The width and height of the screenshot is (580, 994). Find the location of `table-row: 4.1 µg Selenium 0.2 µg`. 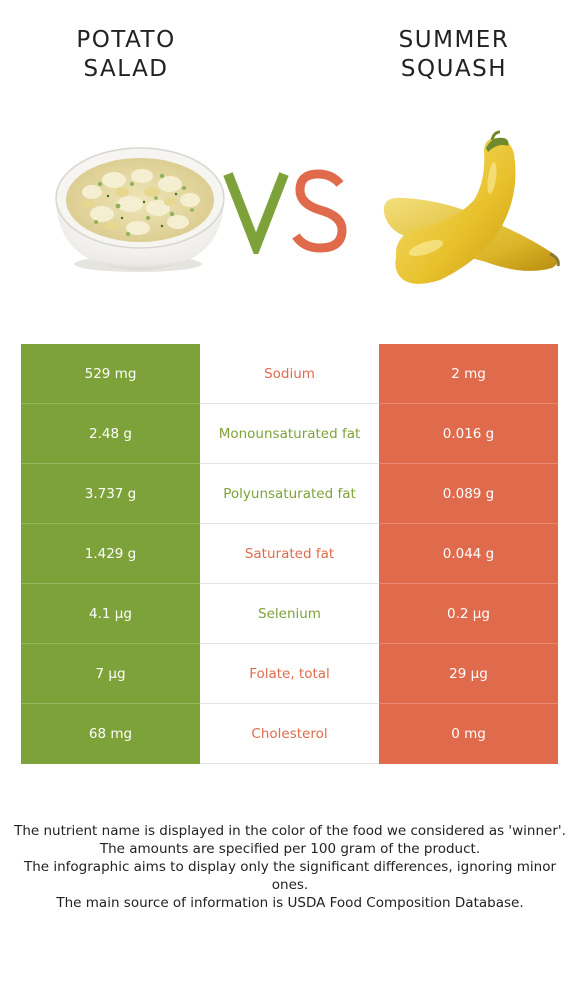

table-row: 4.1 µg Selenium 0.2 µg is located at coordinates (289, 614).